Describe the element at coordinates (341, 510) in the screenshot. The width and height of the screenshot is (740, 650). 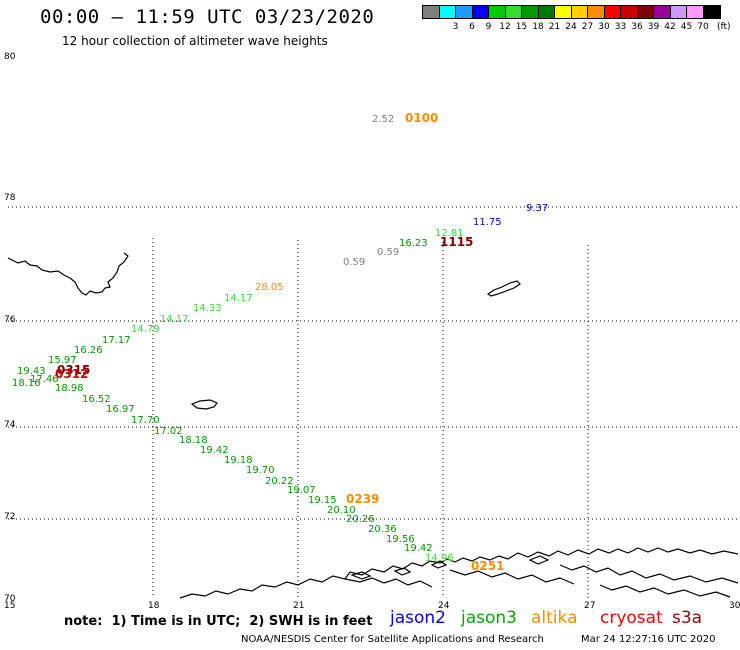
I see `wave-height-label: 20.10` at that location.